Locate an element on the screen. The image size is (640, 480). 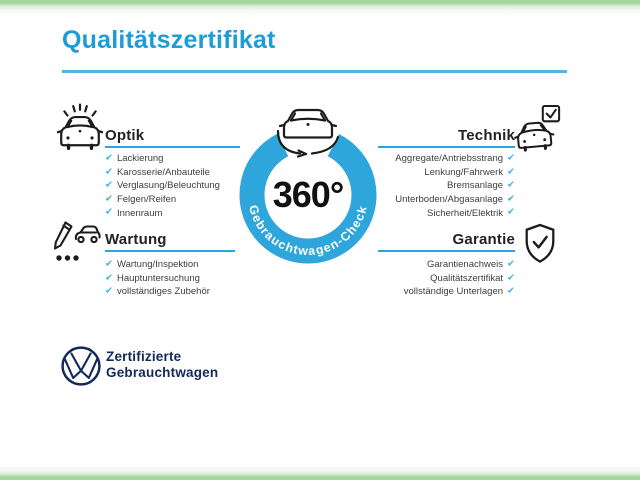
checklist-item-label: vollständige Unterlagen is located at coordinates (453, 292).